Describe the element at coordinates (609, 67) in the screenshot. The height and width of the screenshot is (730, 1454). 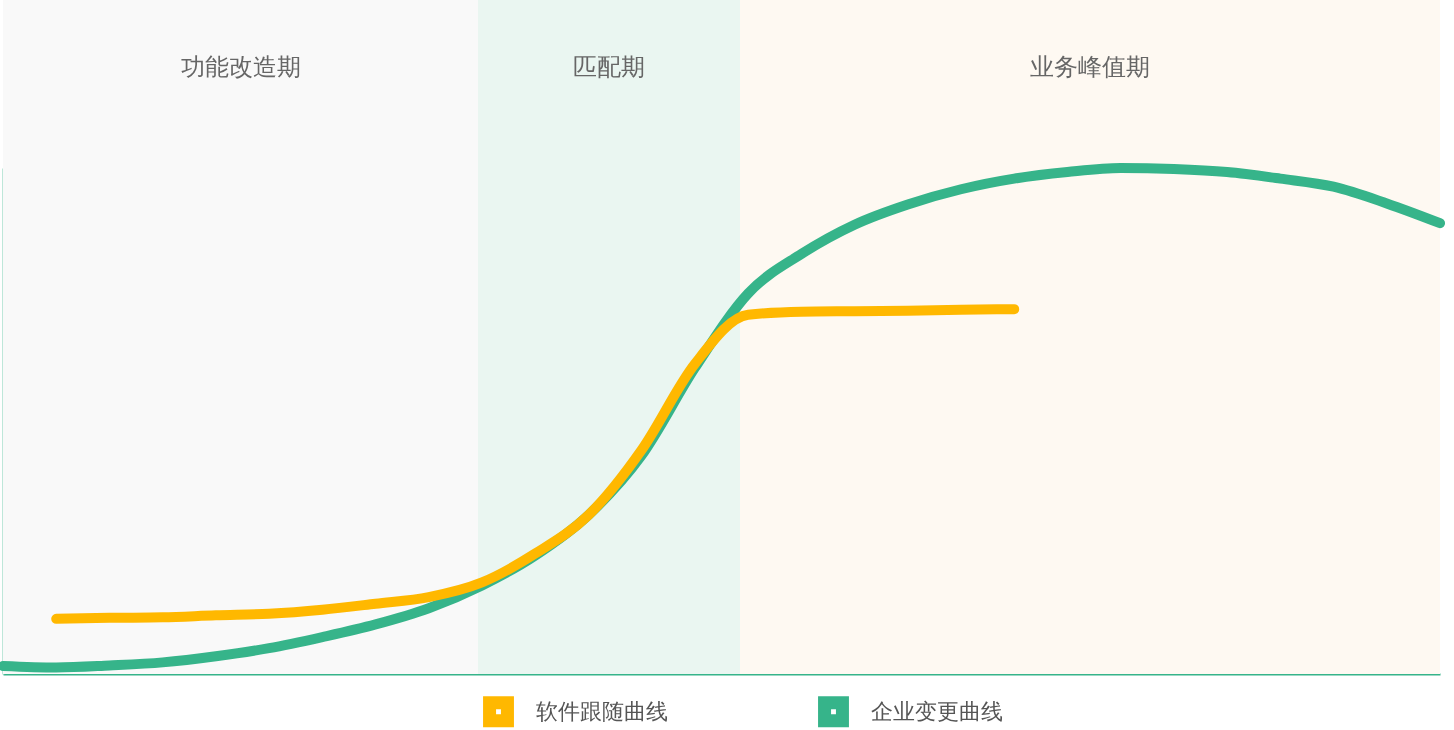
I see `text: 匹配期` at that location.